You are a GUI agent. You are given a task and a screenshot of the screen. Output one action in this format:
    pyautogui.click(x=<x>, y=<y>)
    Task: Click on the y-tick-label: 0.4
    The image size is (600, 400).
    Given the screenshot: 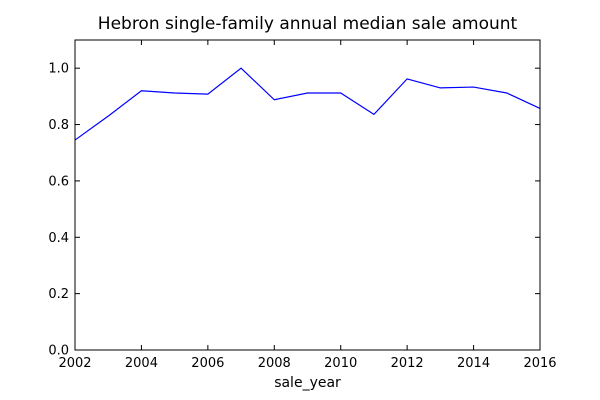 What is the action you would take?
    pyautogui.click(x=58, y=238)
    